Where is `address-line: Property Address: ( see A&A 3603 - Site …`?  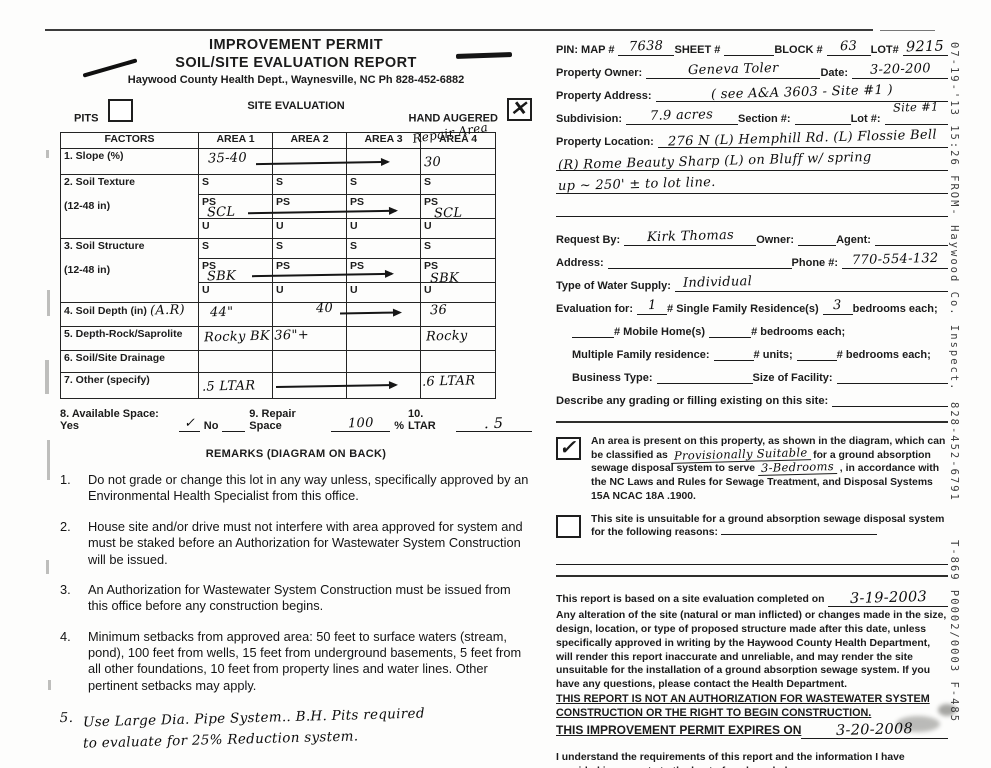 address-line: Property Address: ( see A&A 3603 - Site … is located at coordinates (752, 92).